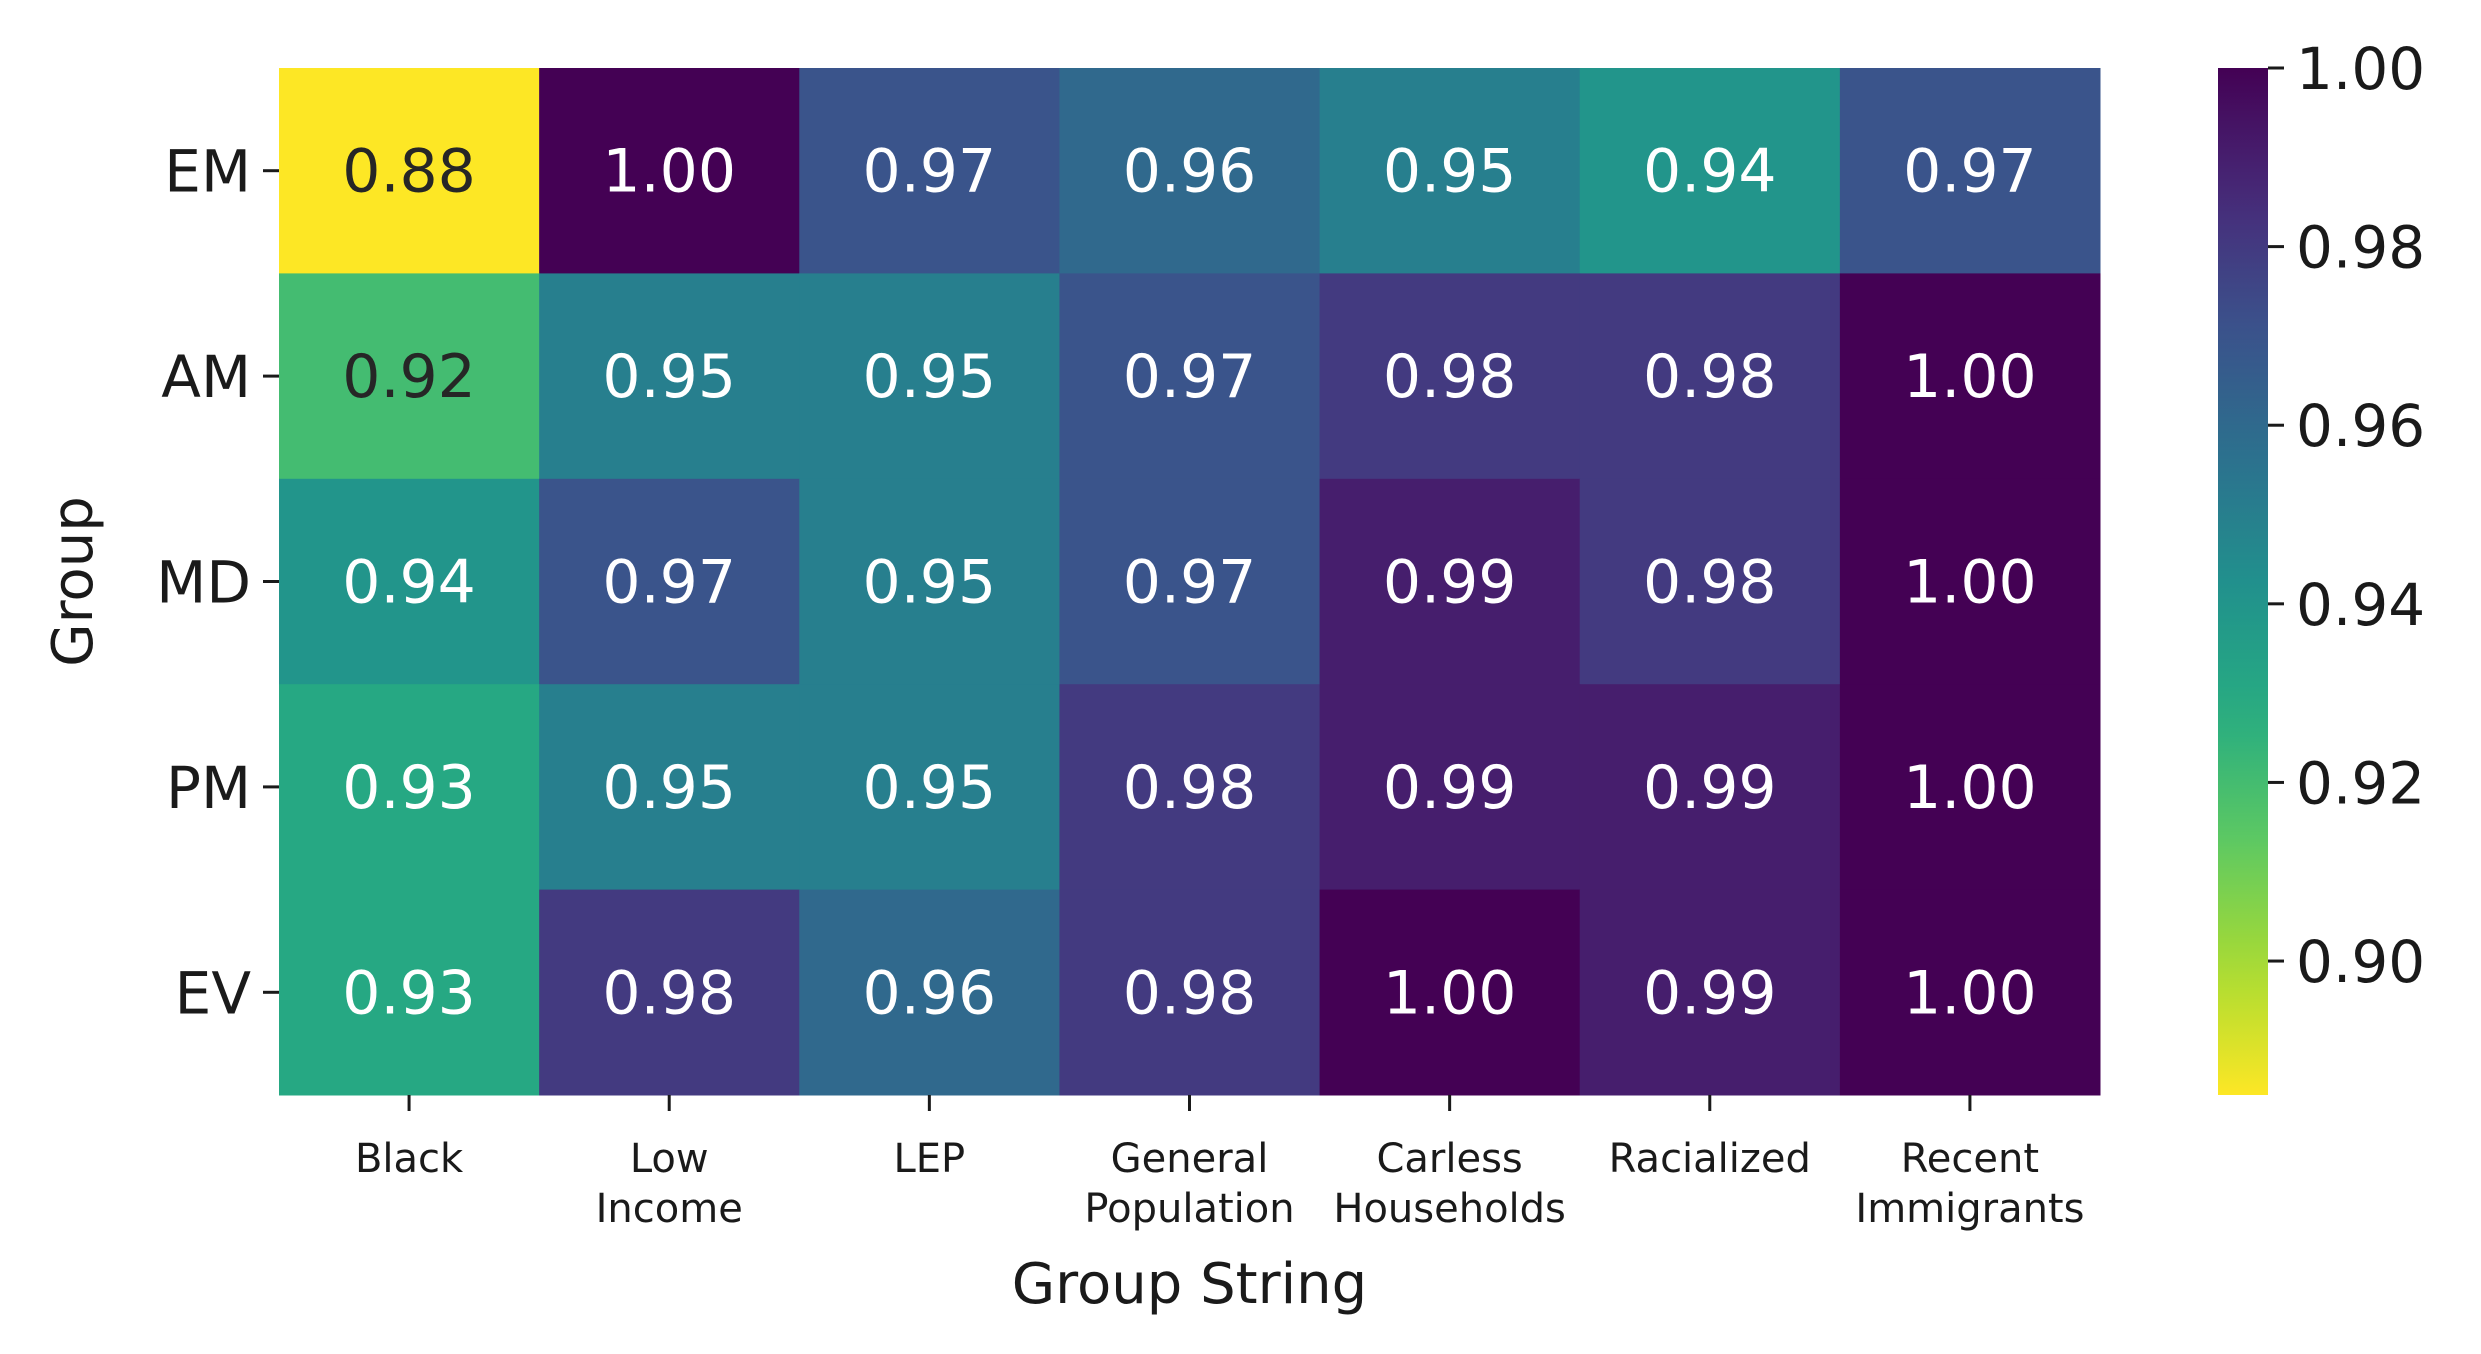 Image resolution: width=2481 pixels, height=1354 pixels. Describe the element at coordinates (409, 1159) in the screenshot. I see `x-tick-label: Black` at that location.